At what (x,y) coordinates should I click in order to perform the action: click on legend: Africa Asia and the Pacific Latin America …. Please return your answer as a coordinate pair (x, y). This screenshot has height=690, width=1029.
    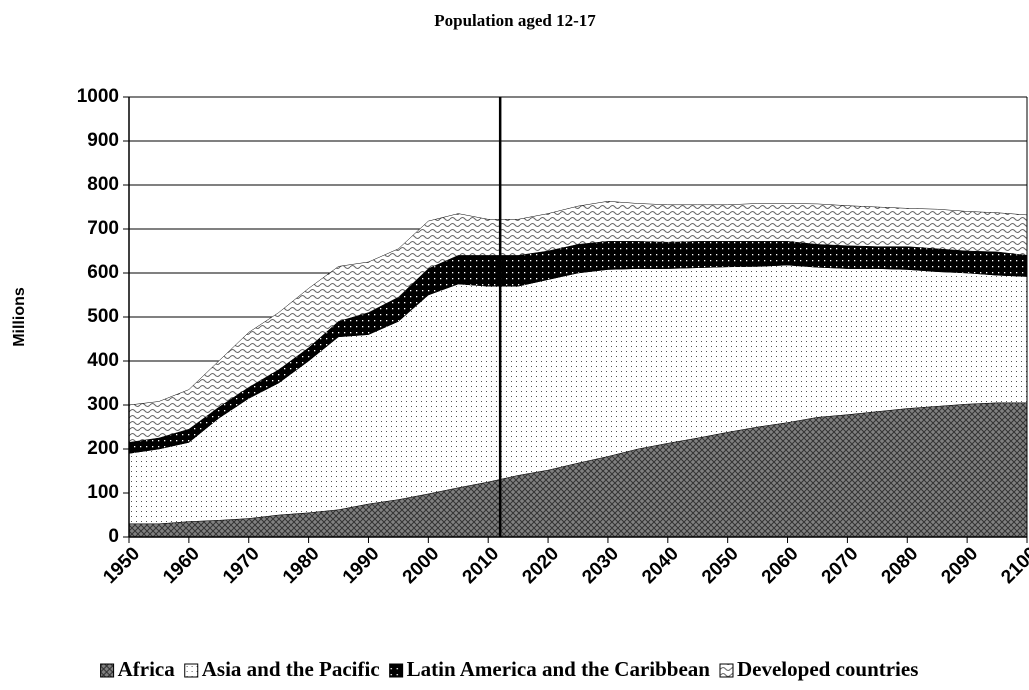
    Looking at the image, I should click on (509, 669).